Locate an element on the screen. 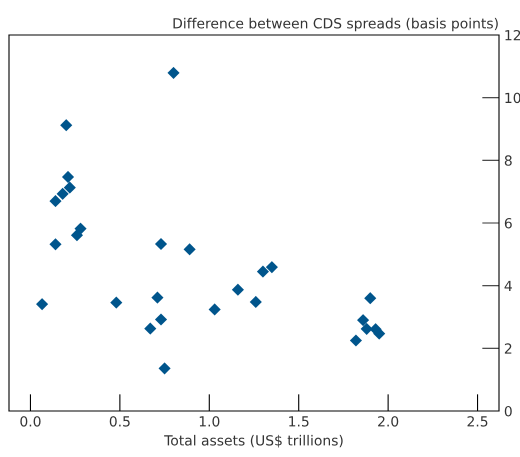 The image size is (520, 457). x-tick-label: 2.5 is located at coordinates (478, 421).